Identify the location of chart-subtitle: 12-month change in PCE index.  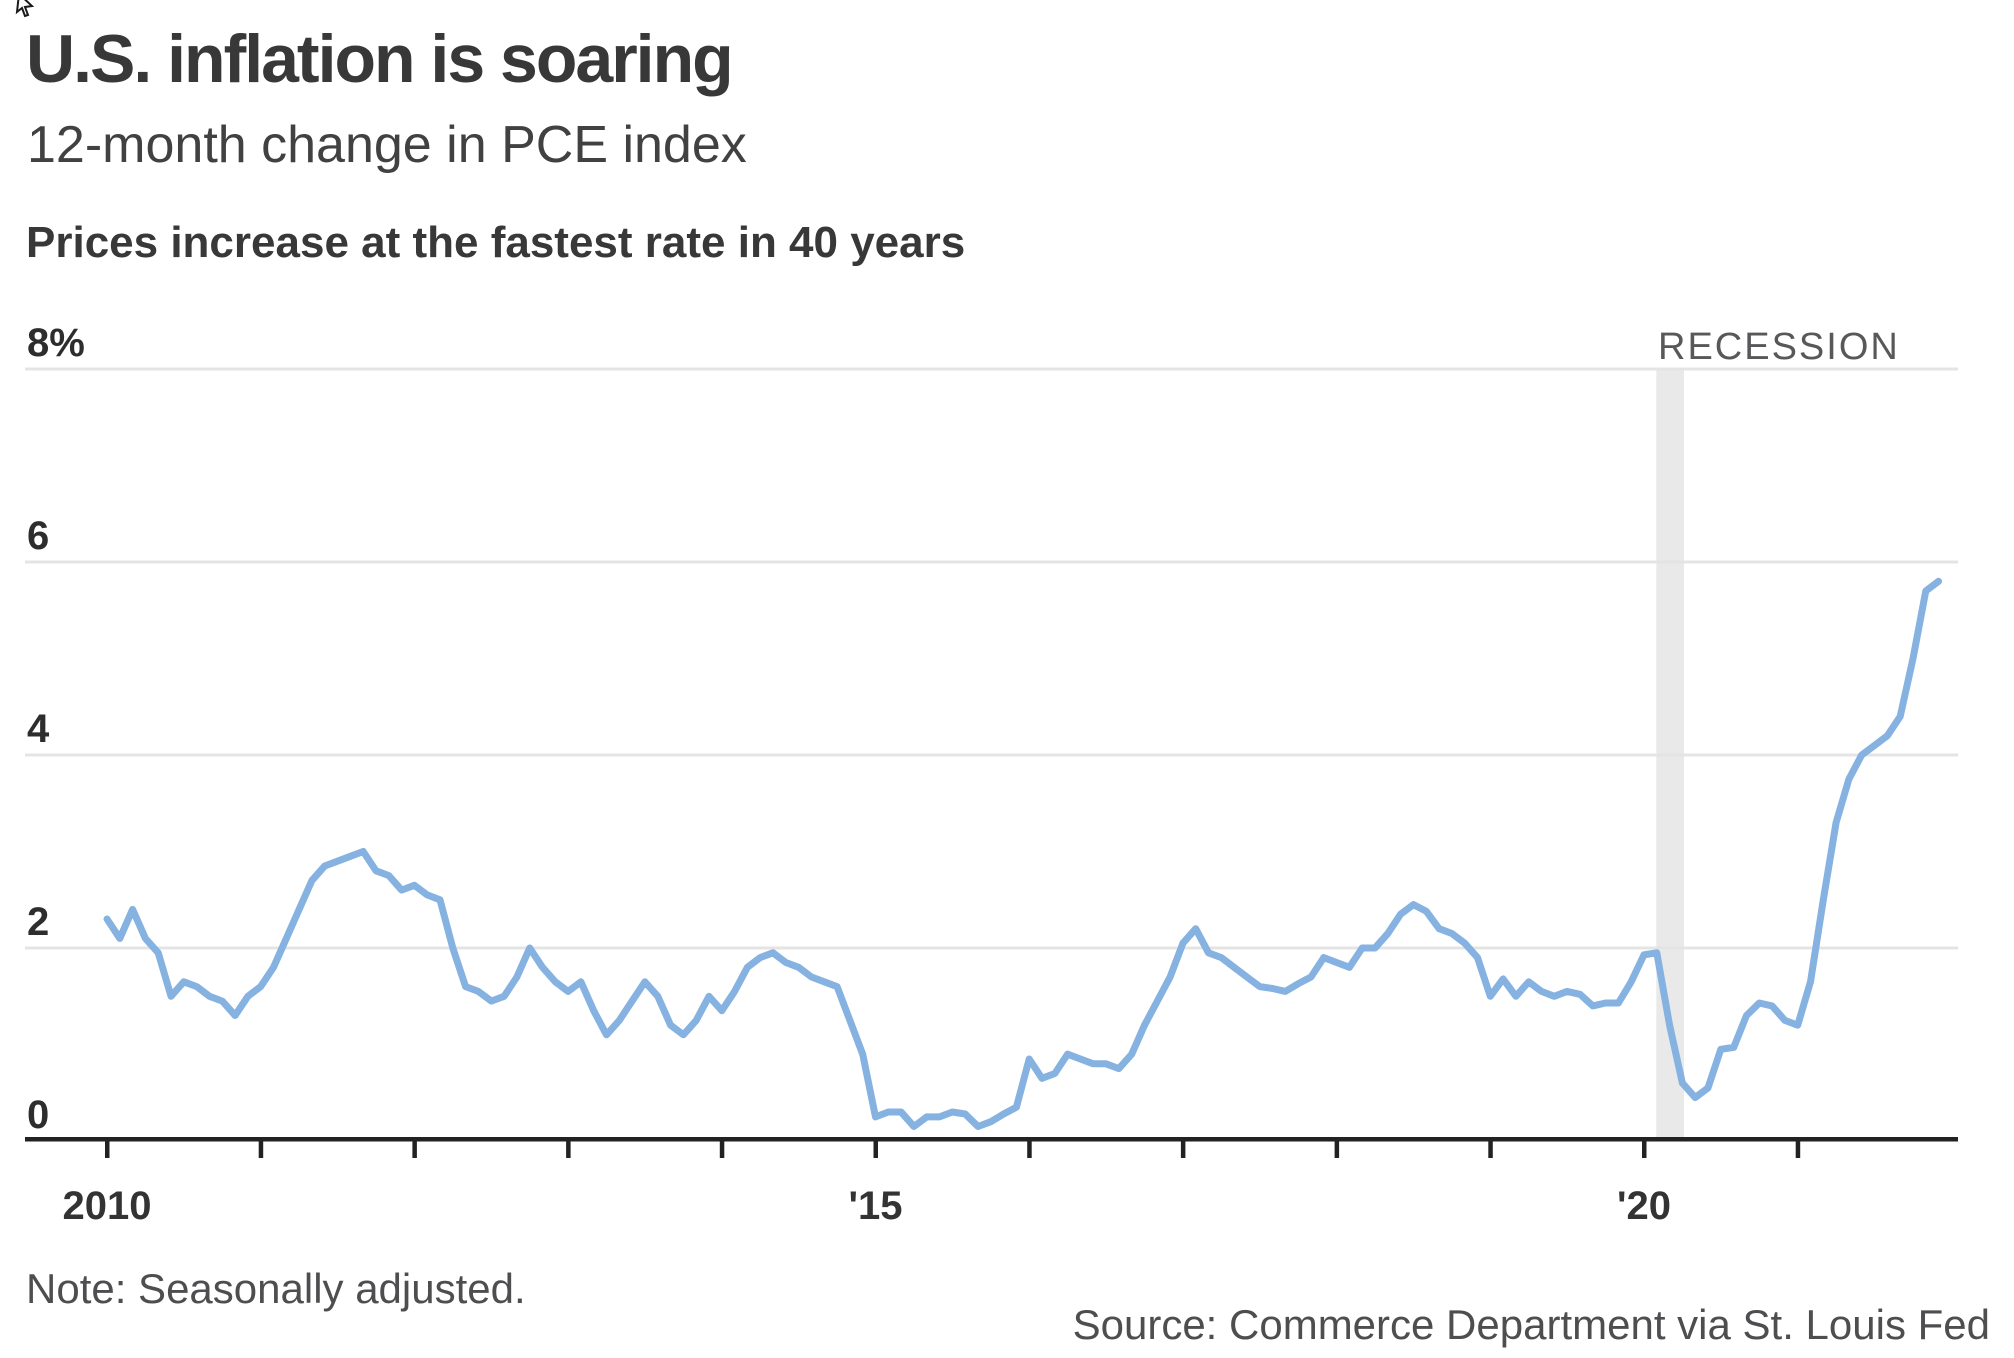
(387, 145).